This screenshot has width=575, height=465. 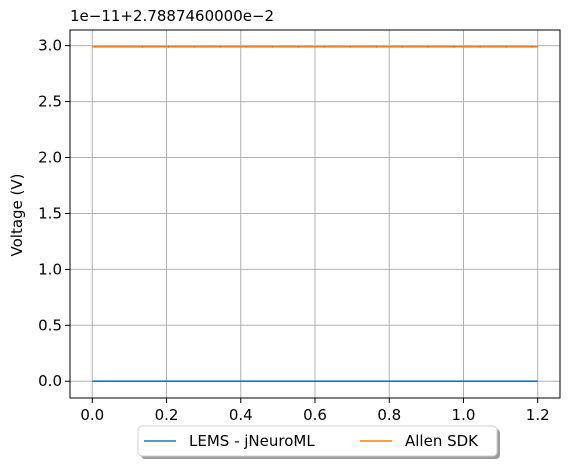 I want to click on y-tick-label: 1.0, so click(x=50, y=269).